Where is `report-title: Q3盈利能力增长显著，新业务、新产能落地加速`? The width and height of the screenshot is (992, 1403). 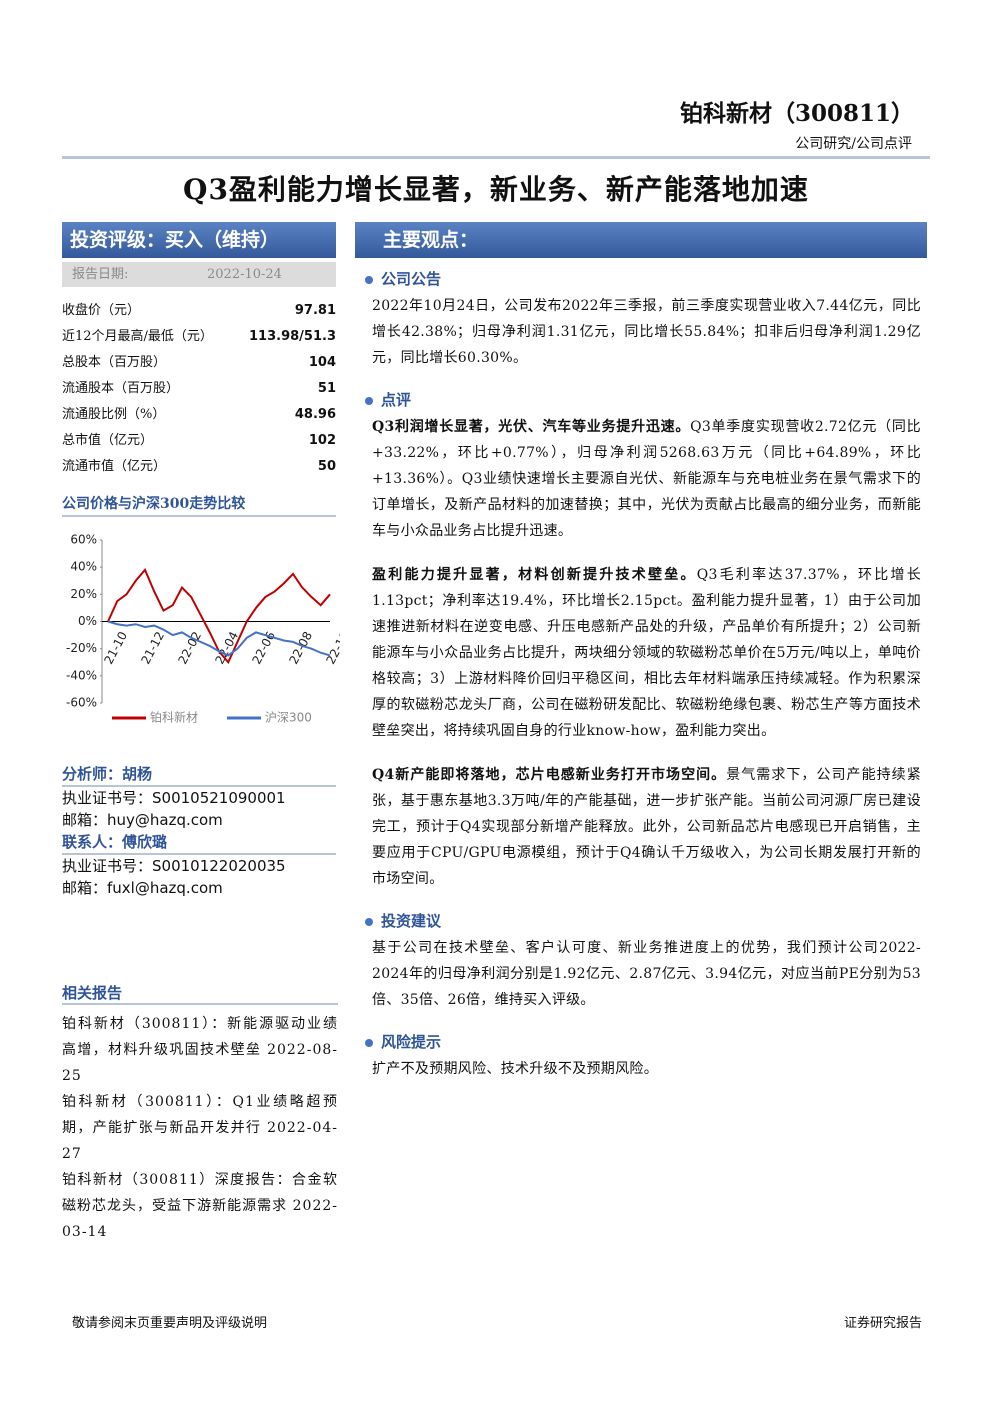 report-title: Q3盈利能力增长显著，新业务、新产能落地加速 is located at coordinates (496, 189).